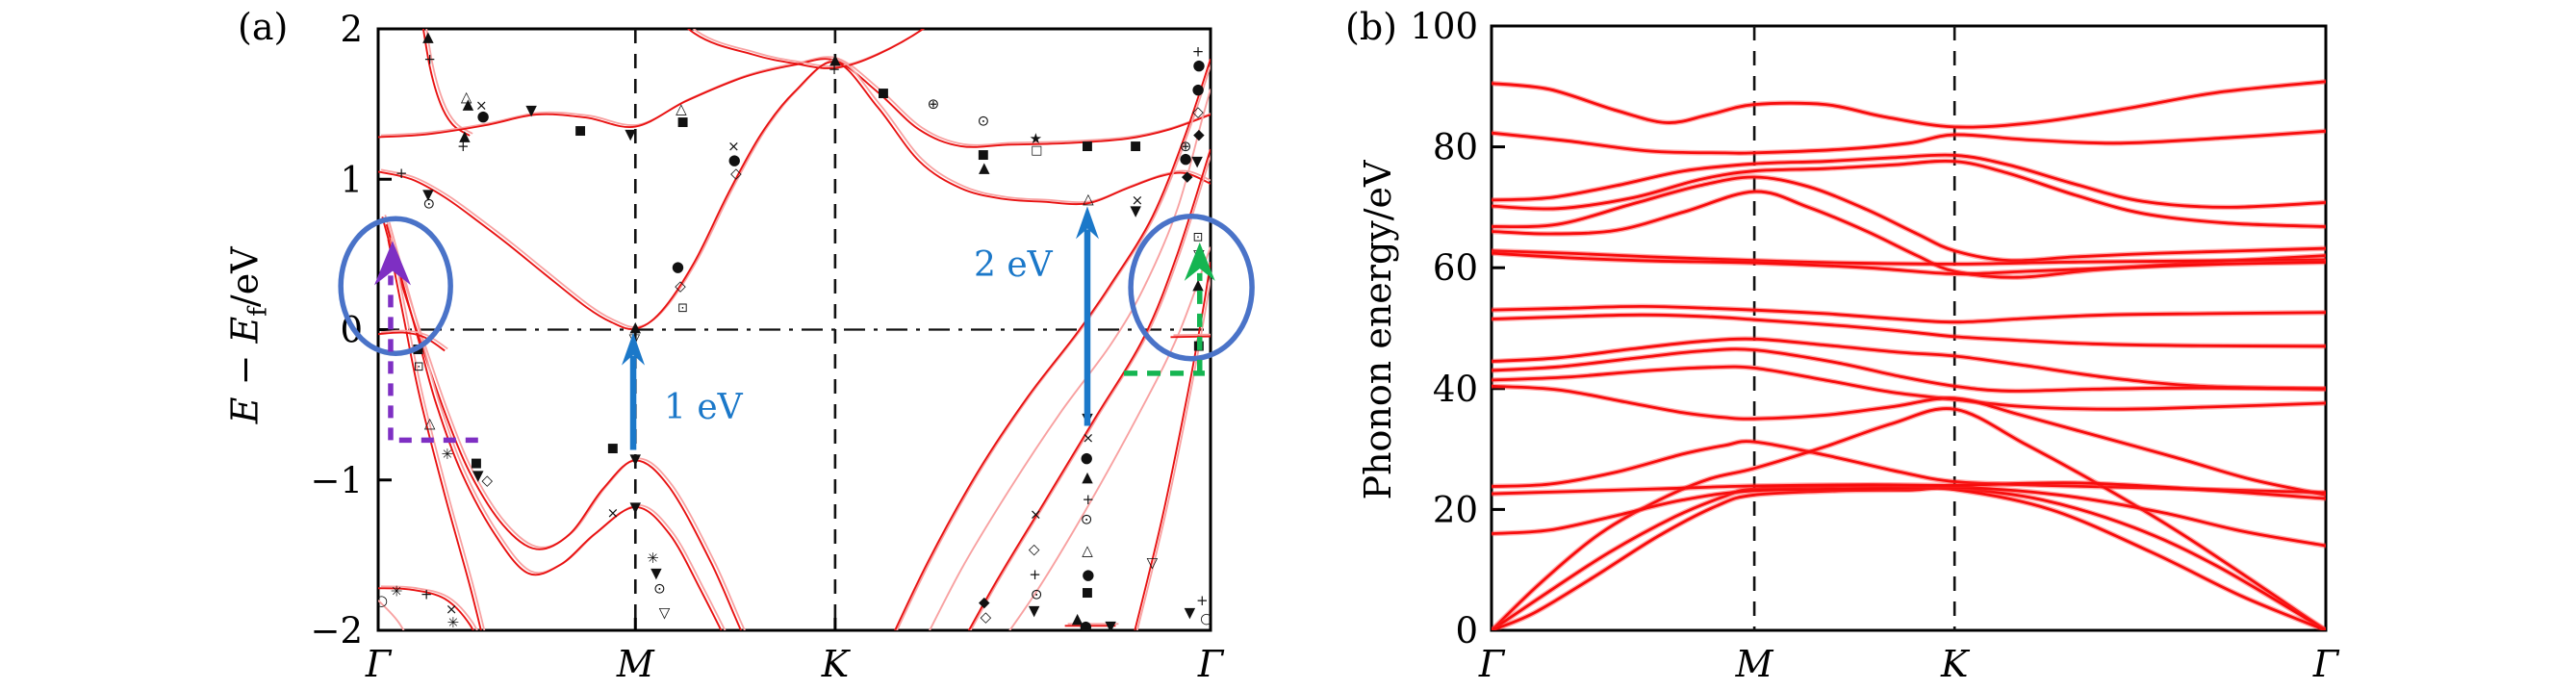 This screenshot has height=690, width=2576. I want to click on panel-a-xtick-label: K, so click(836, 664).